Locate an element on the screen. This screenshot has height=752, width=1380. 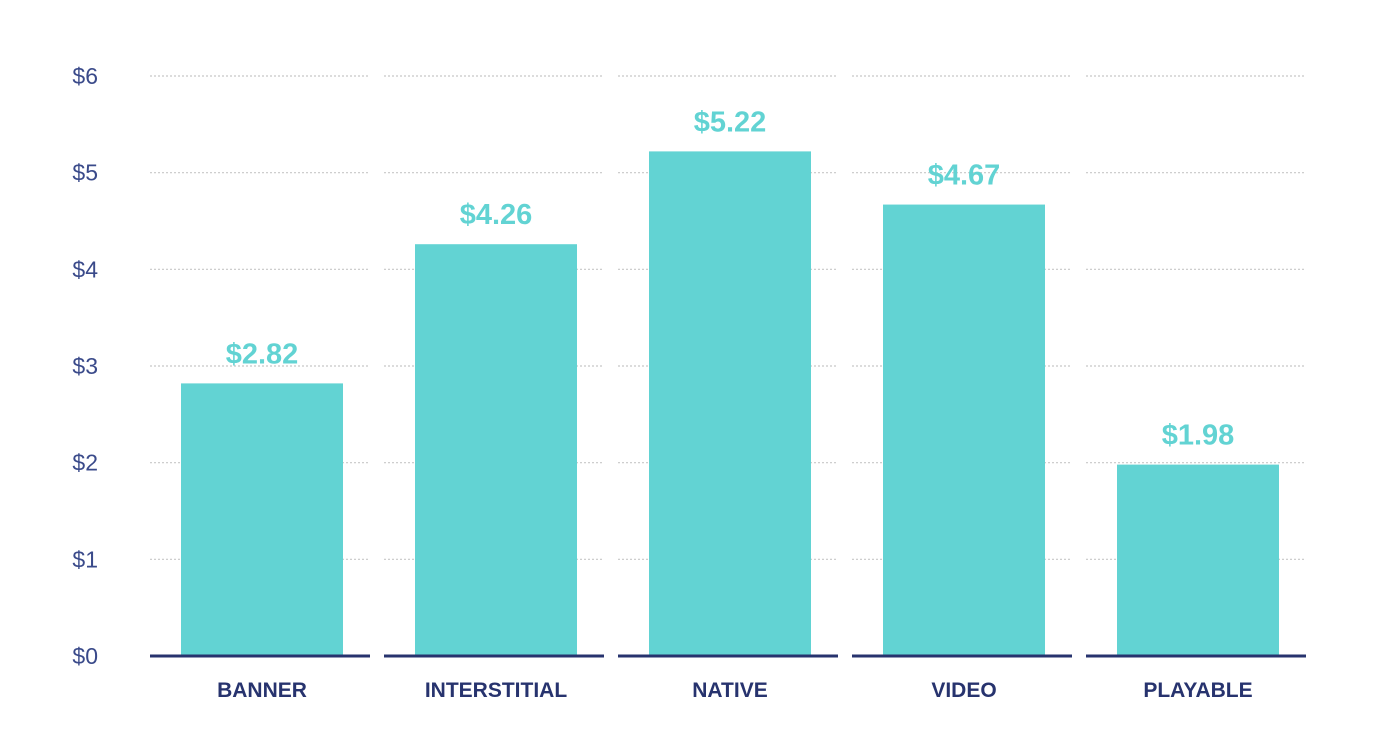
data-label: $2.82 is located at coordinates (262, 354).